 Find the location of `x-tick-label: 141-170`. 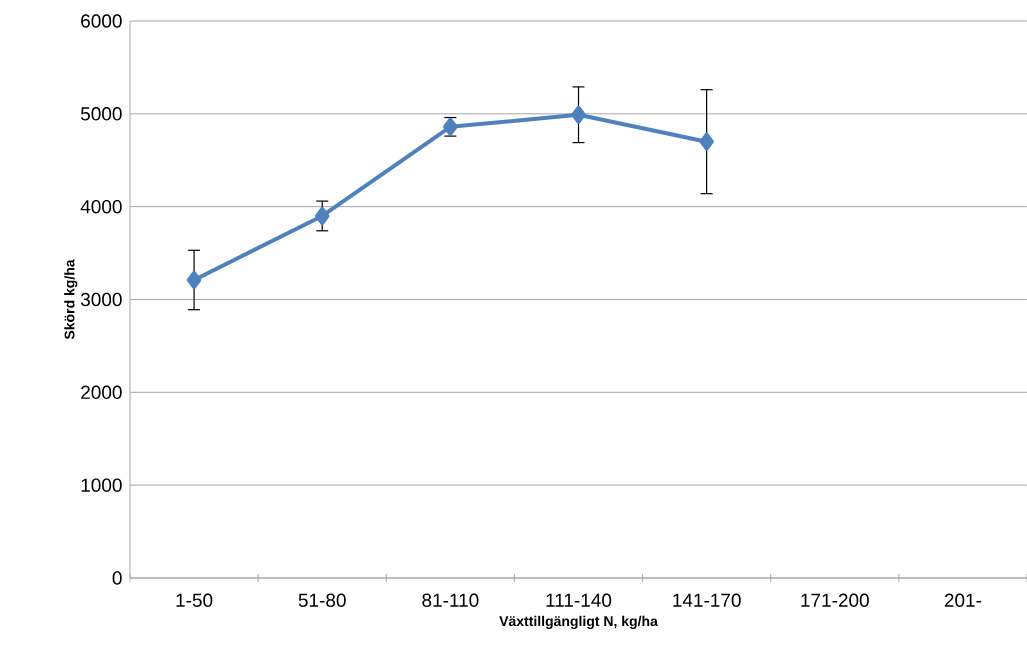

x-tick-label: 141-170 is located at coordinates (707, 600).